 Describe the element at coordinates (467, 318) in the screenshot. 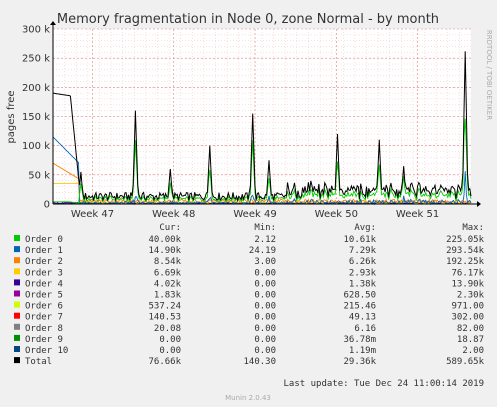

I see `legend-value-max: 302.00` at that location.